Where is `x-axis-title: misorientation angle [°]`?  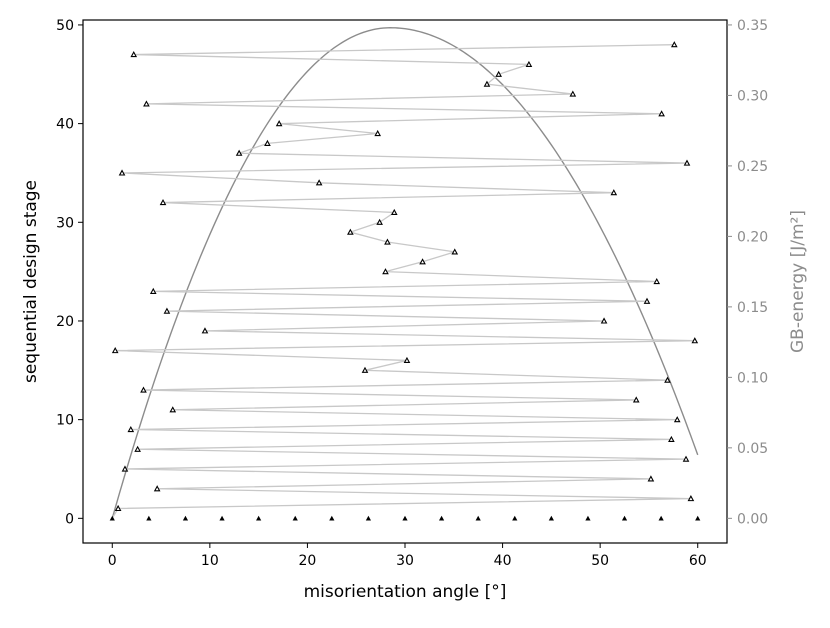
x-axis-title: misorientation angle [°] is located at coordinates (405, 592).